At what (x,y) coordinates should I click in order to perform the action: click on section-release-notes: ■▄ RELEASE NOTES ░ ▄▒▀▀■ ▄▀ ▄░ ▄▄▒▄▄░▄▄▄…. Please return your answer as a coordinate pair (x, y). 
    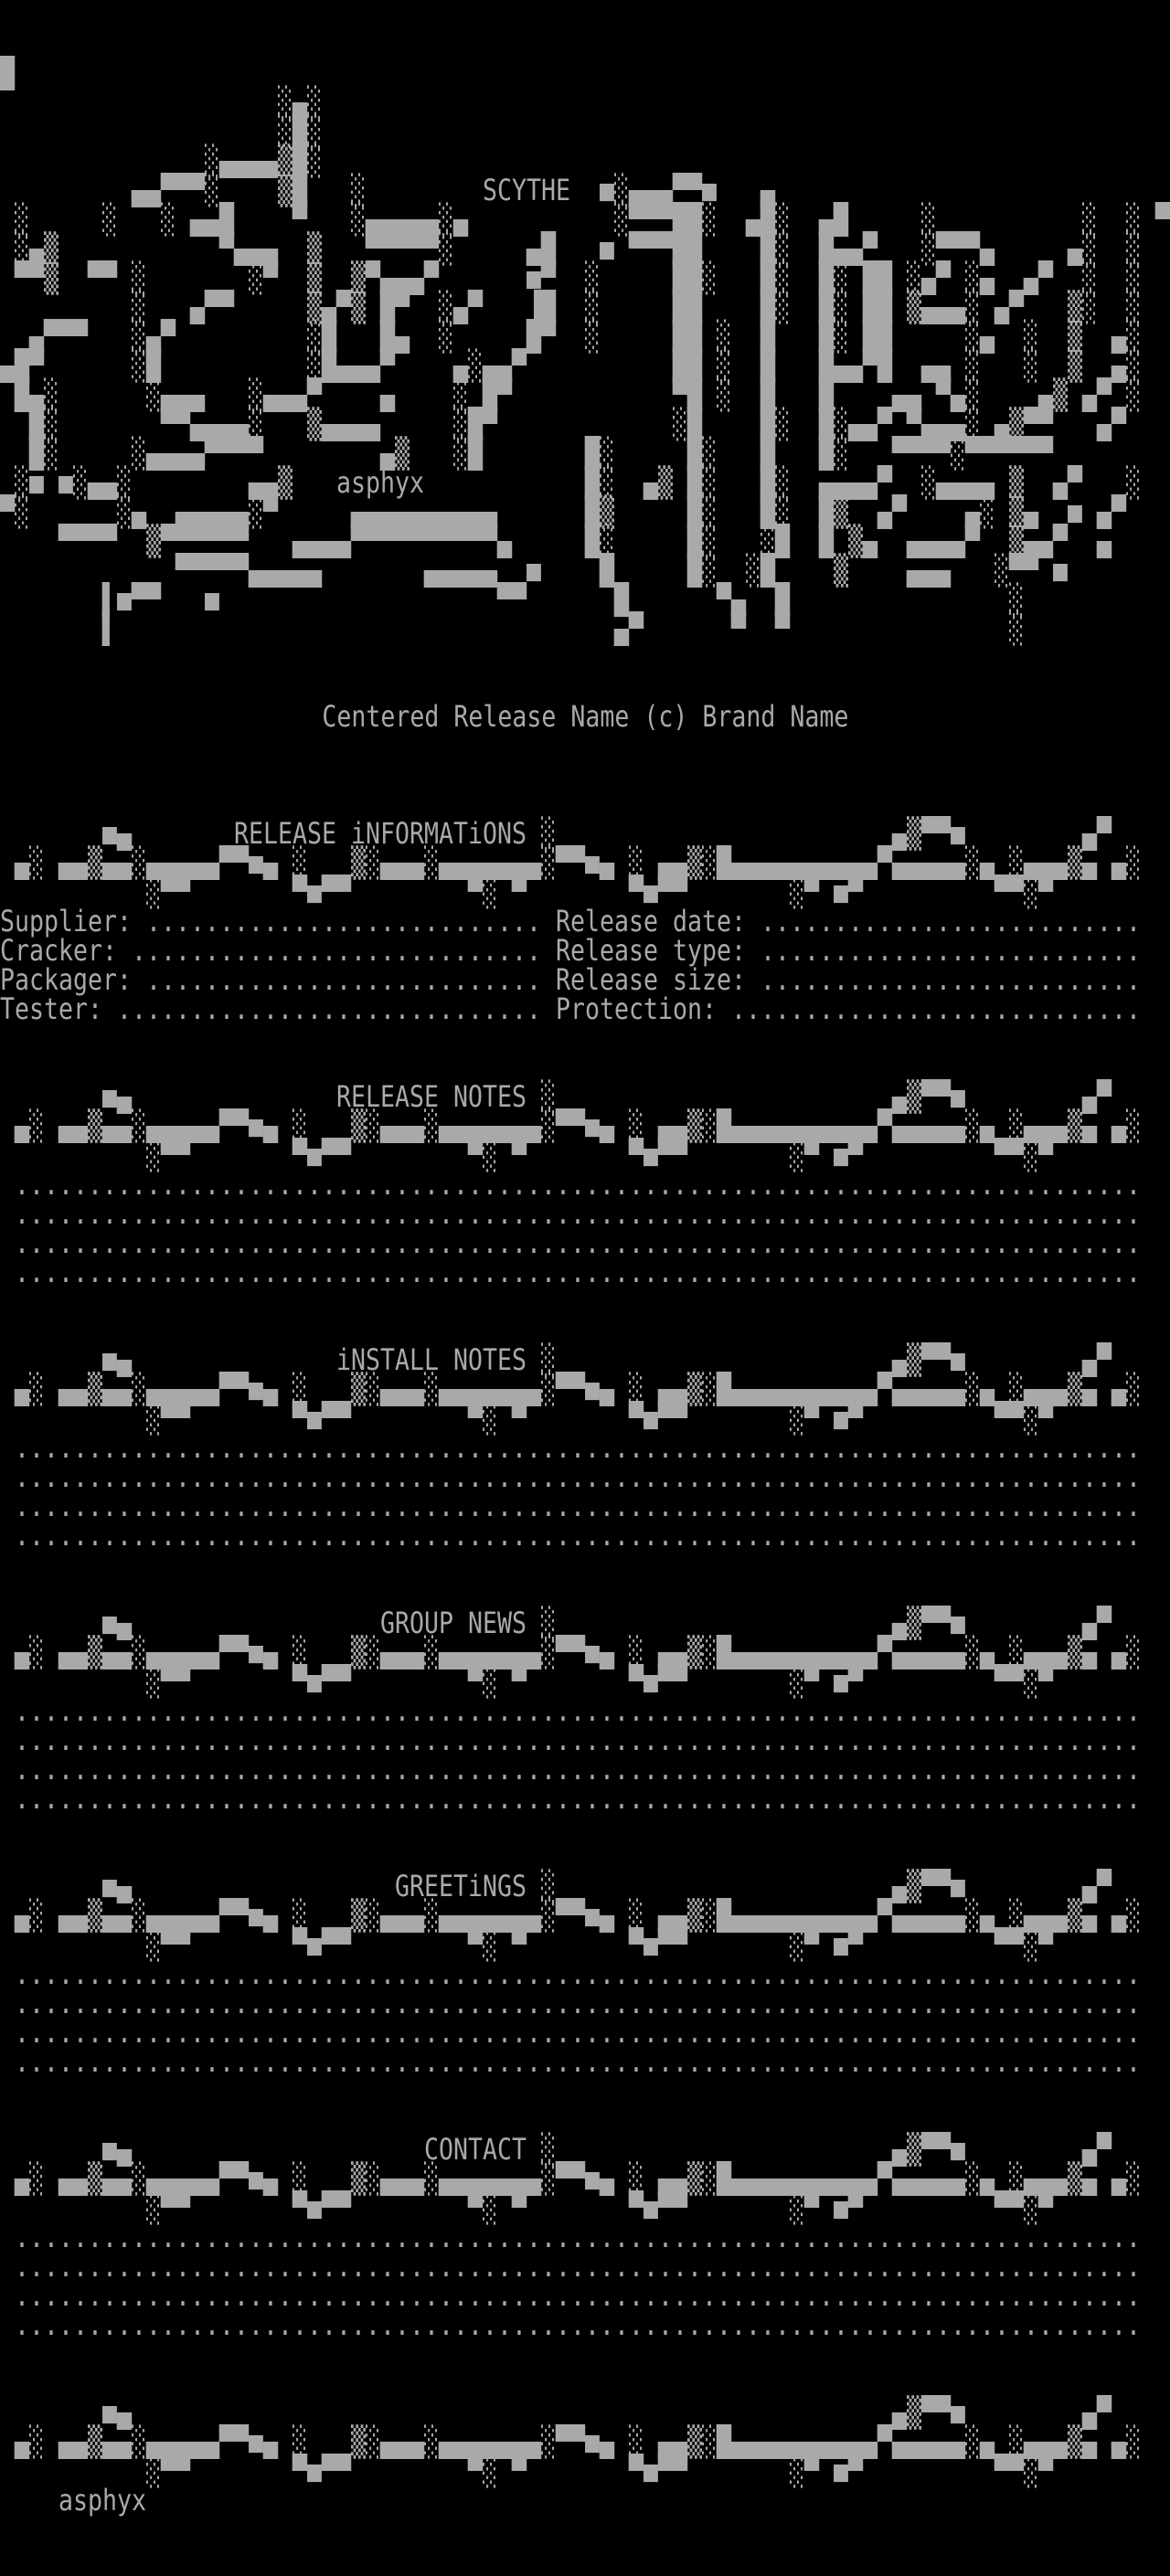
    Looking at the image, I should click on (578, 1184).